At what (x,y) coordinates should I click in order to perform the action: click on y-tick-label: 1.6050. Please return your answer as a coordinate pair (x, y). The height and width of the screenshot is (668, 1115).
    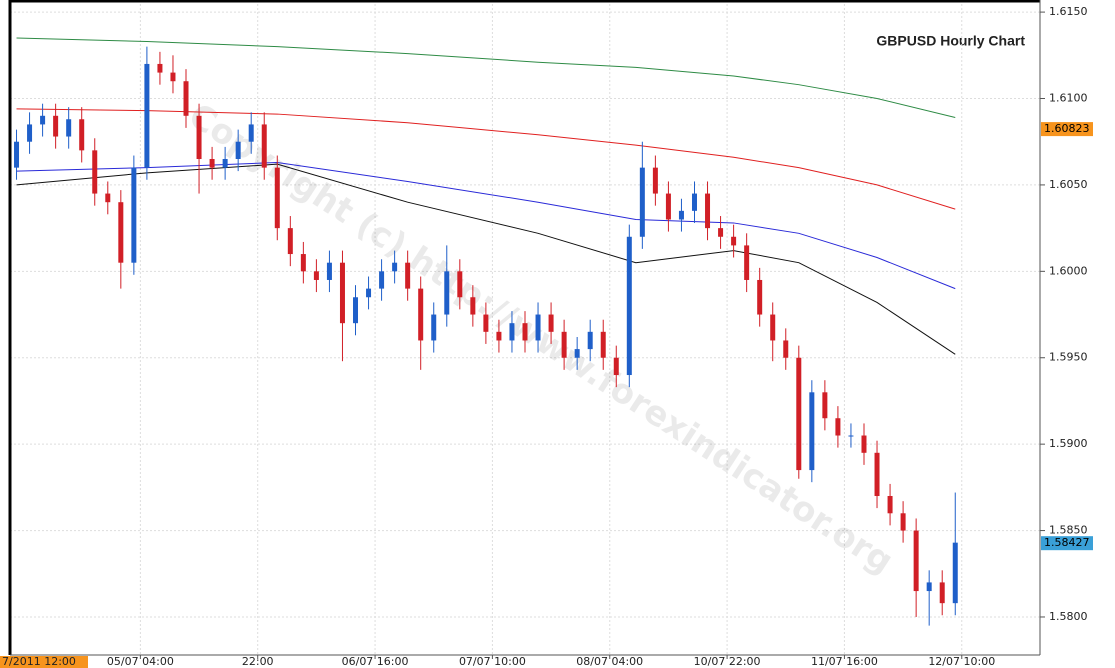
    Looking at the image, I should click on (1068, 184).